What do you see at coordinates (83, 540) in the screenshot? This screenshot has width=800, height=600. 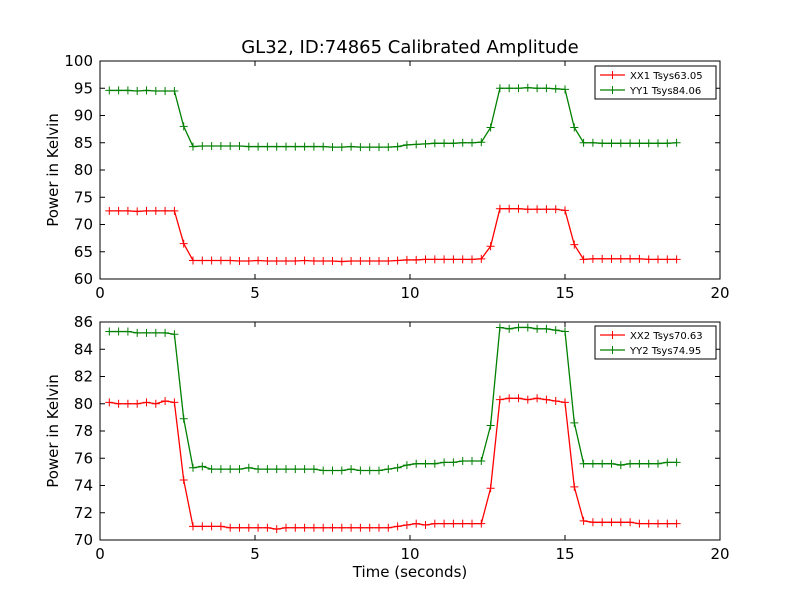 I see `chart1-y-tick-label: 70` at bounding box center [83, 540].